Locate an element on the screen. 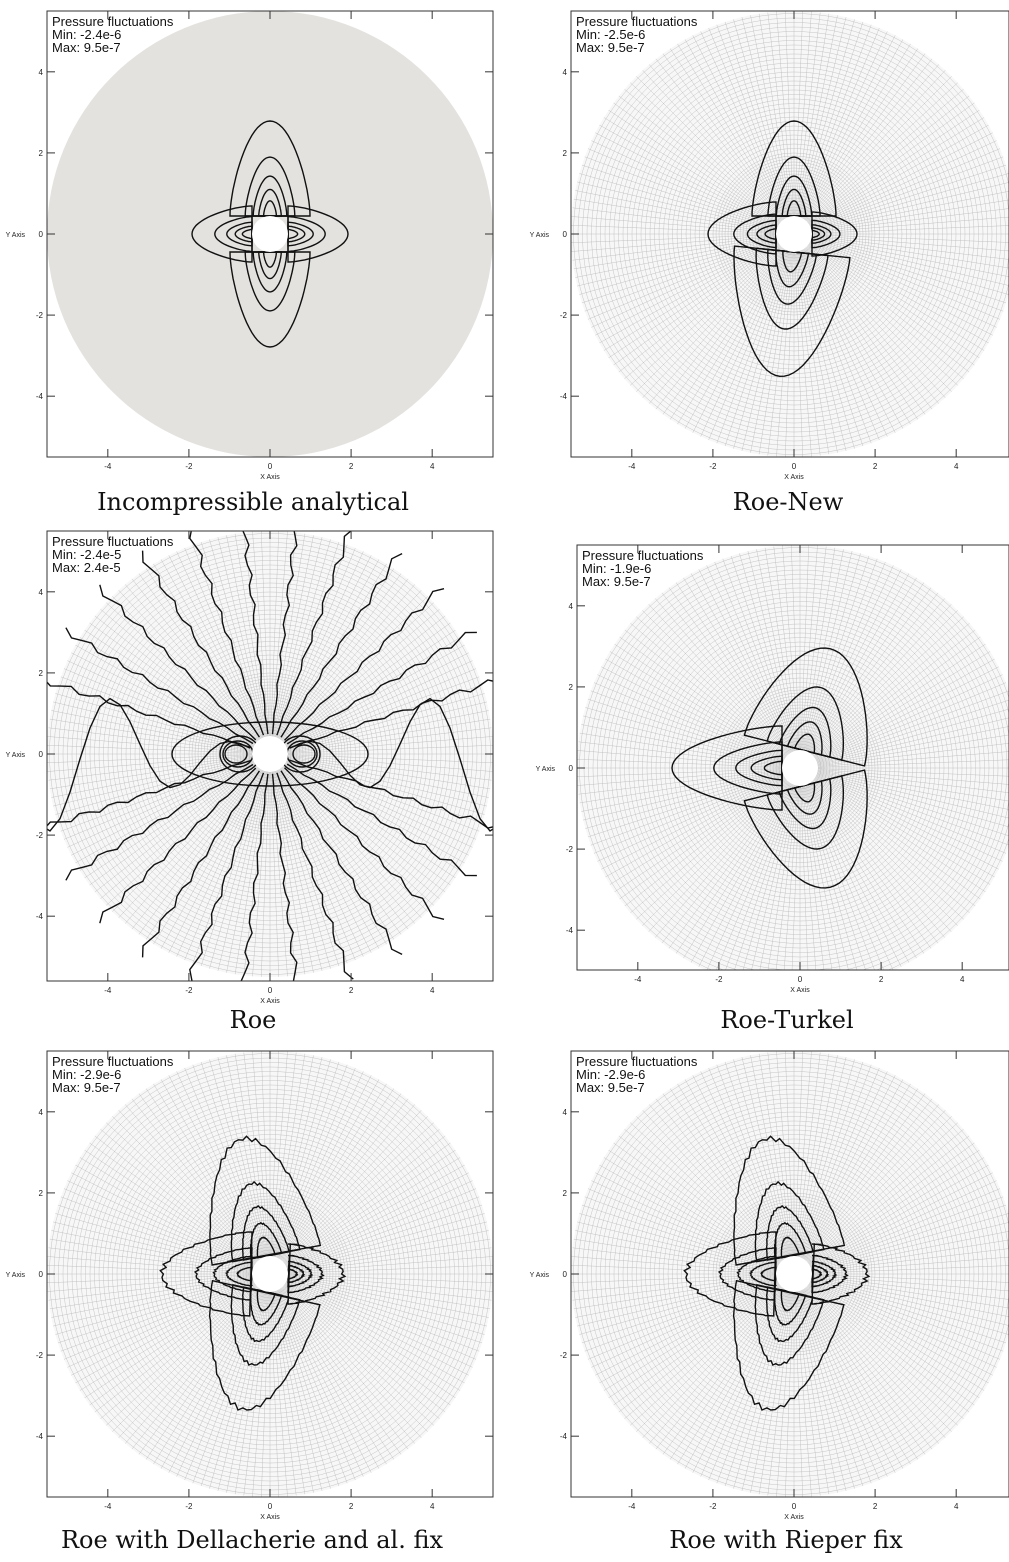  plot-area is located at coordinates (270, 756).